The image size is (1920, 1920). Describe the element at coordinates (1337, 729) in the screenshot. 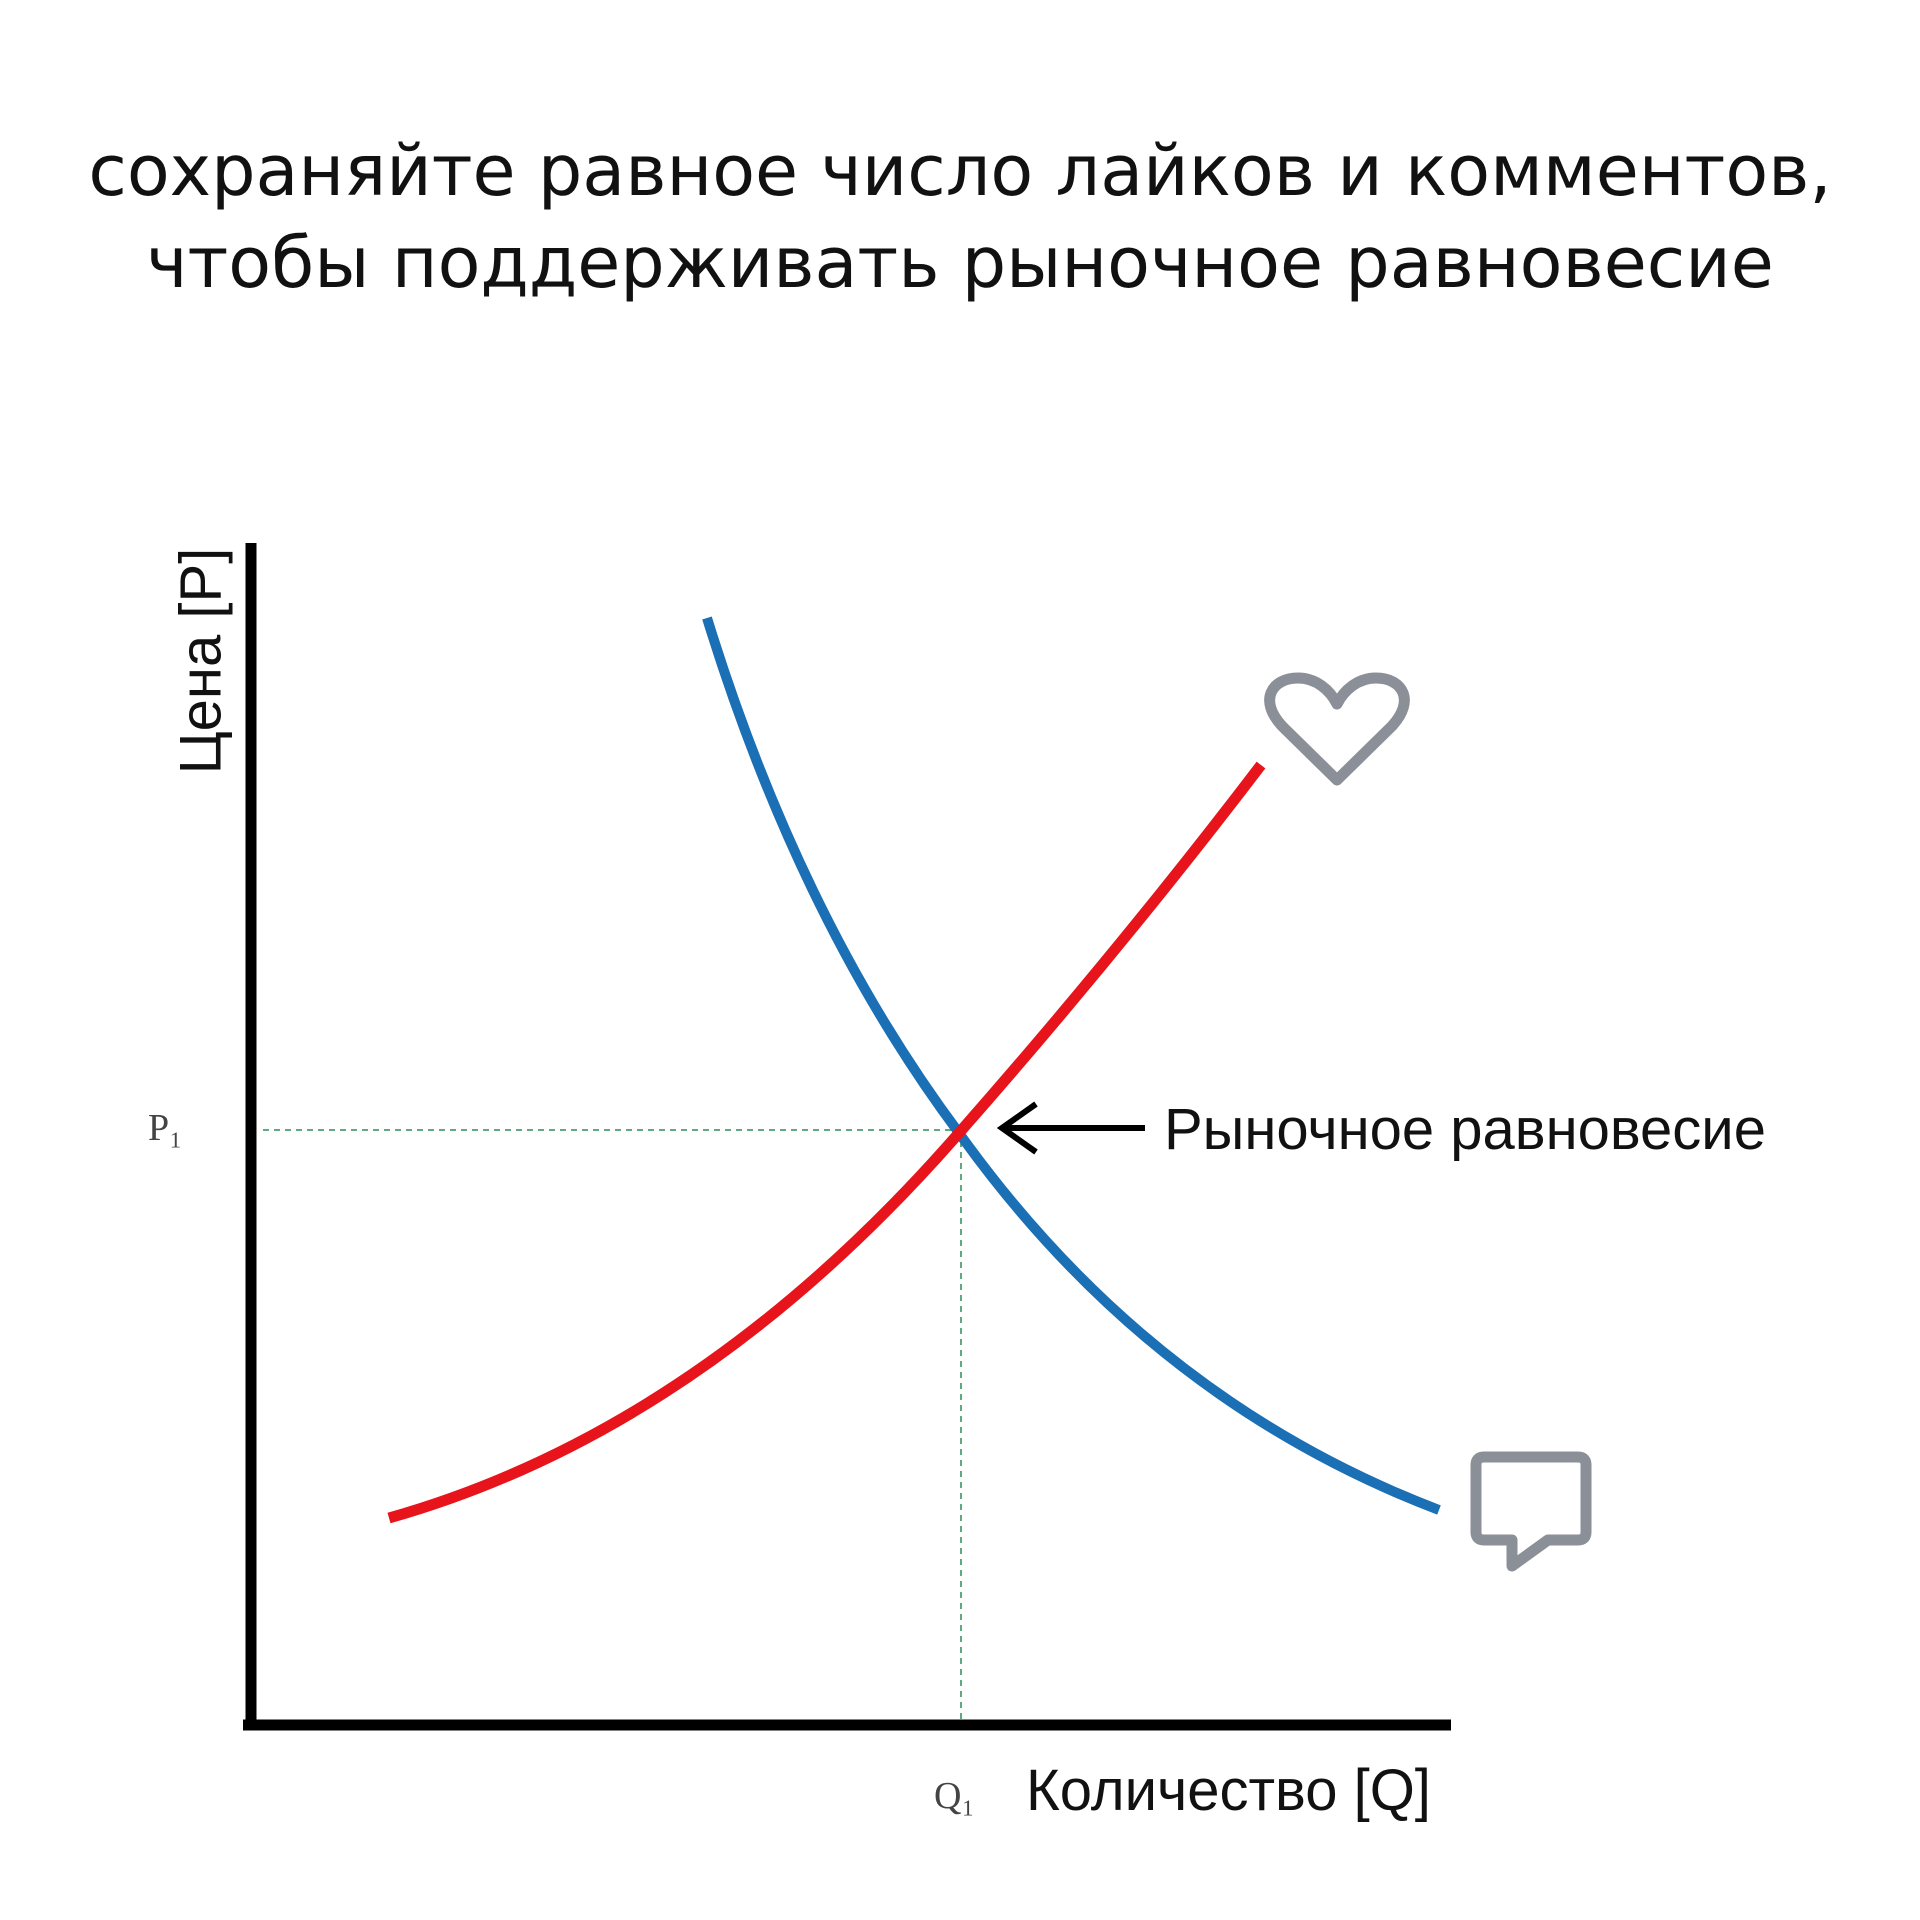

I see `like-icon` at that location.